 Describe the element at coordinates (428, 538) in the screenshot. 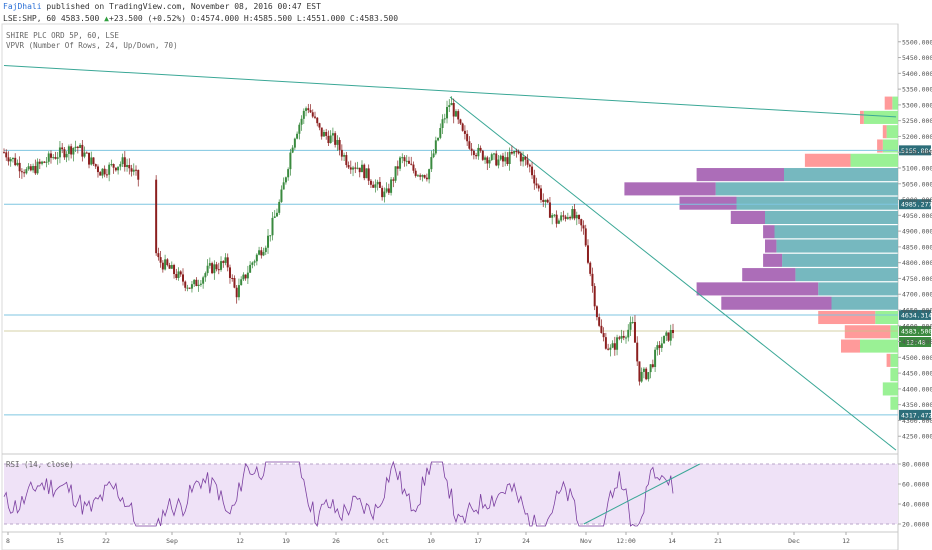

I see `time-axis: 8 15 22 Sep 12 19 26 Oct 10 17 24 Nov 12:00 14 21 Dec 12` at that location.